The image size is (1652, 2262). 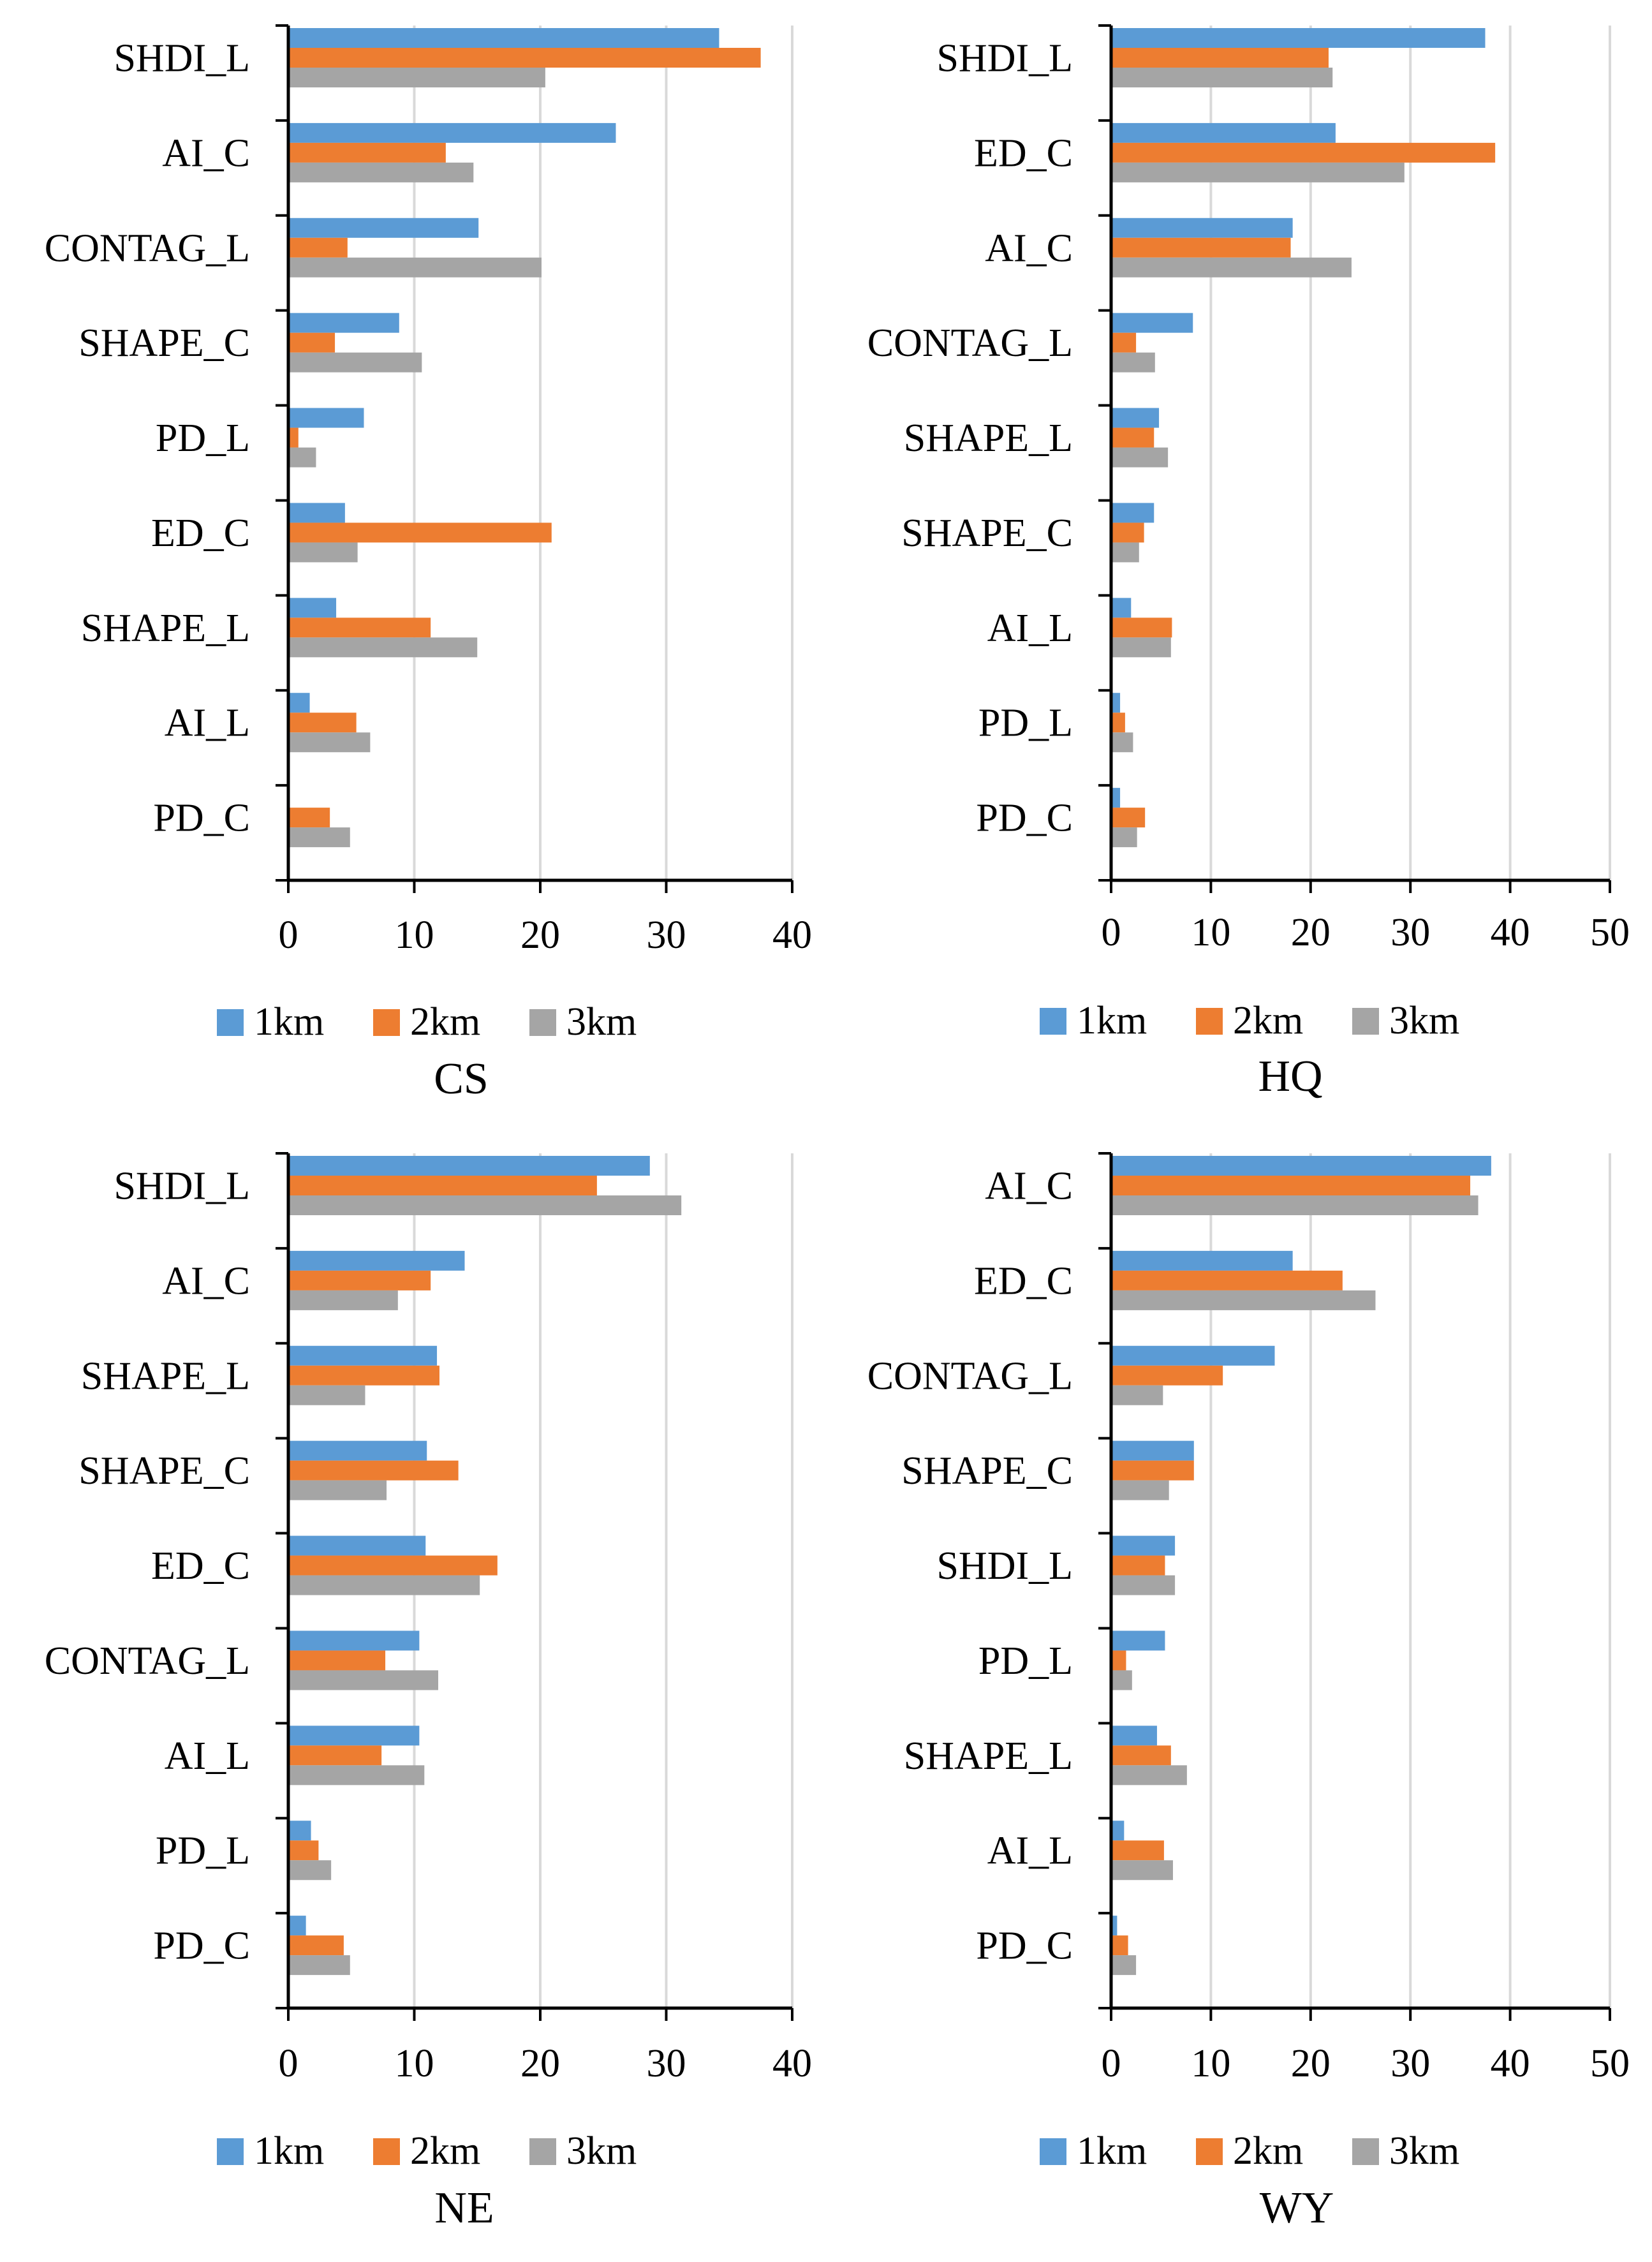 I want to click on bar-pd-c-1km, so click(x=1116, y=798).